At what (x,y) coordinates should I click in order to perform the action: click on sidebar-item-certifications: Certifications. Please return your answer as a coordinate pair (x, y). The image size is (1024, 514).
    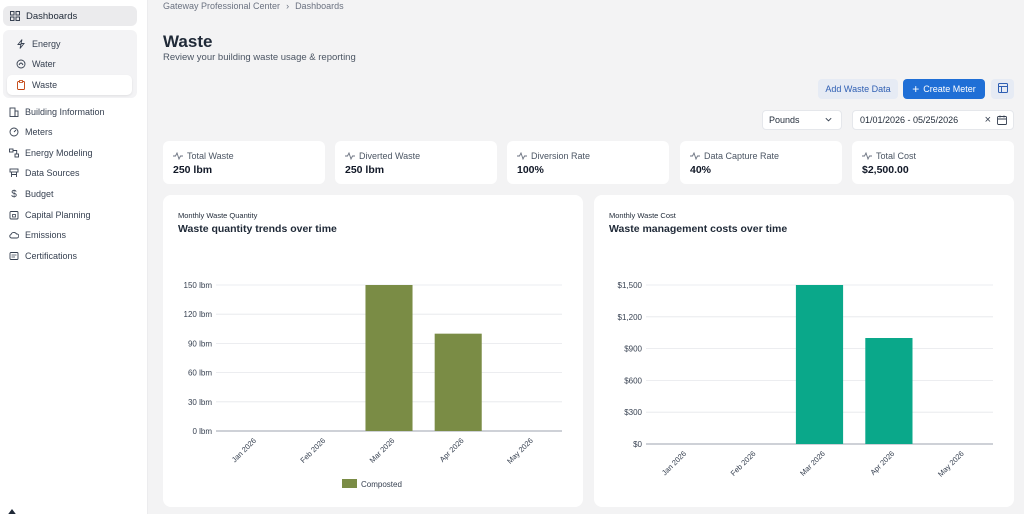
    Looking at the image, I should click on (42, 256).